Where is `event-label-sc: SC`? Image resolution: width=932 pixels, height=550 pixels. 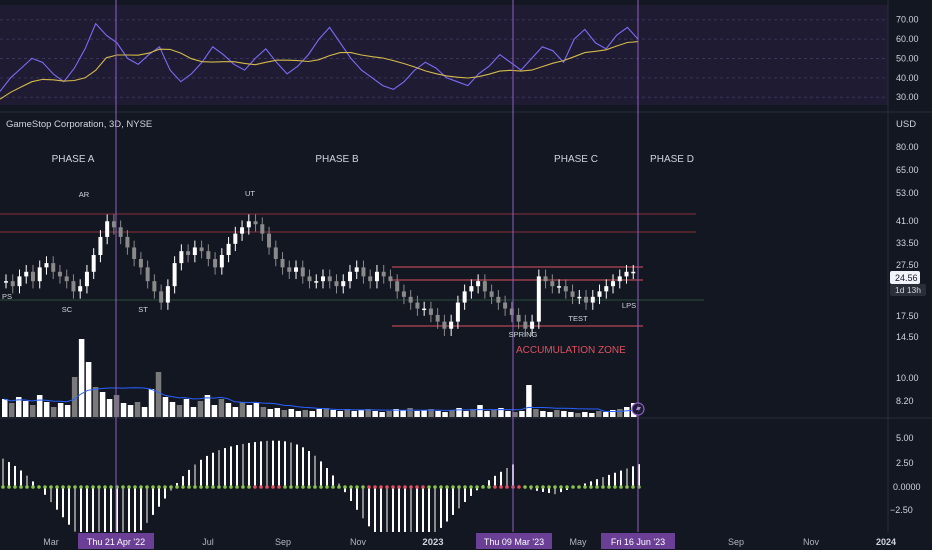
event-label-sc: SC is located at coordinates (67, 309).